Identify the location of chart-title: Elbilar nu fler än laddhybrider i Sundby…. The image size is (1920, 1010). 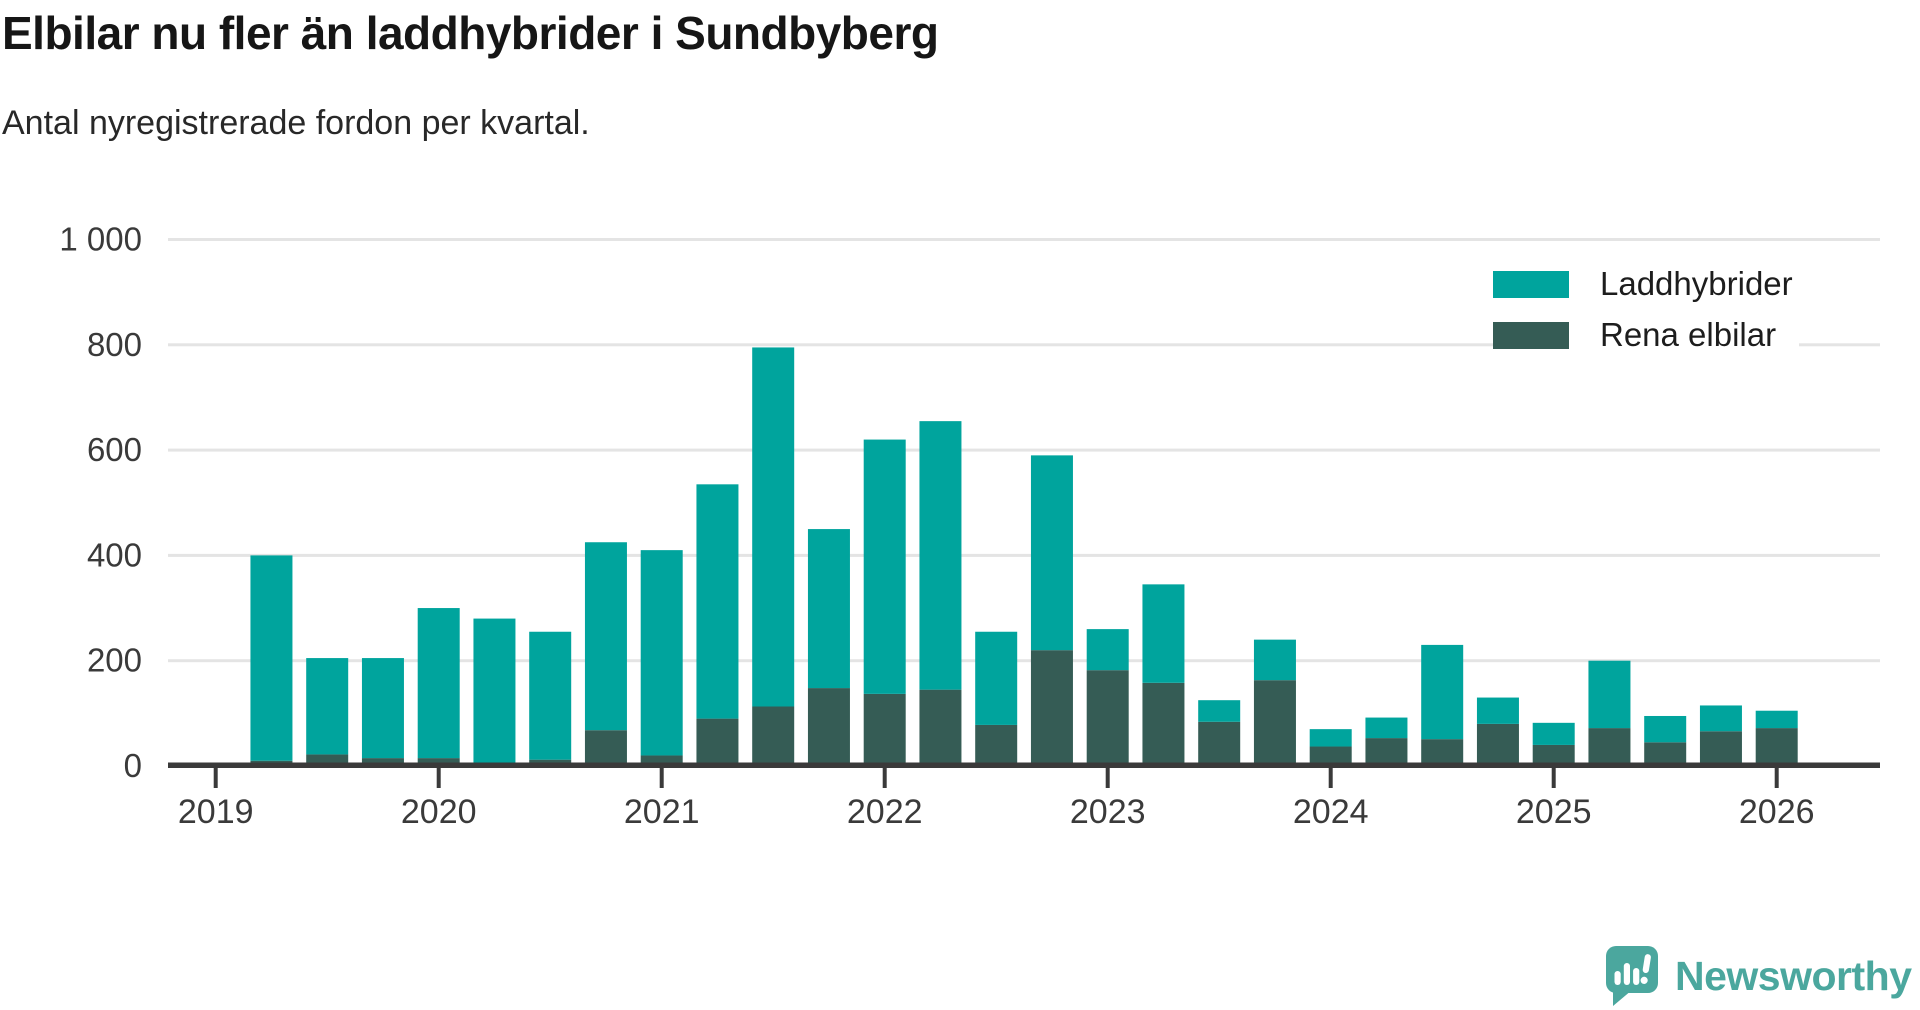
(470, 33).